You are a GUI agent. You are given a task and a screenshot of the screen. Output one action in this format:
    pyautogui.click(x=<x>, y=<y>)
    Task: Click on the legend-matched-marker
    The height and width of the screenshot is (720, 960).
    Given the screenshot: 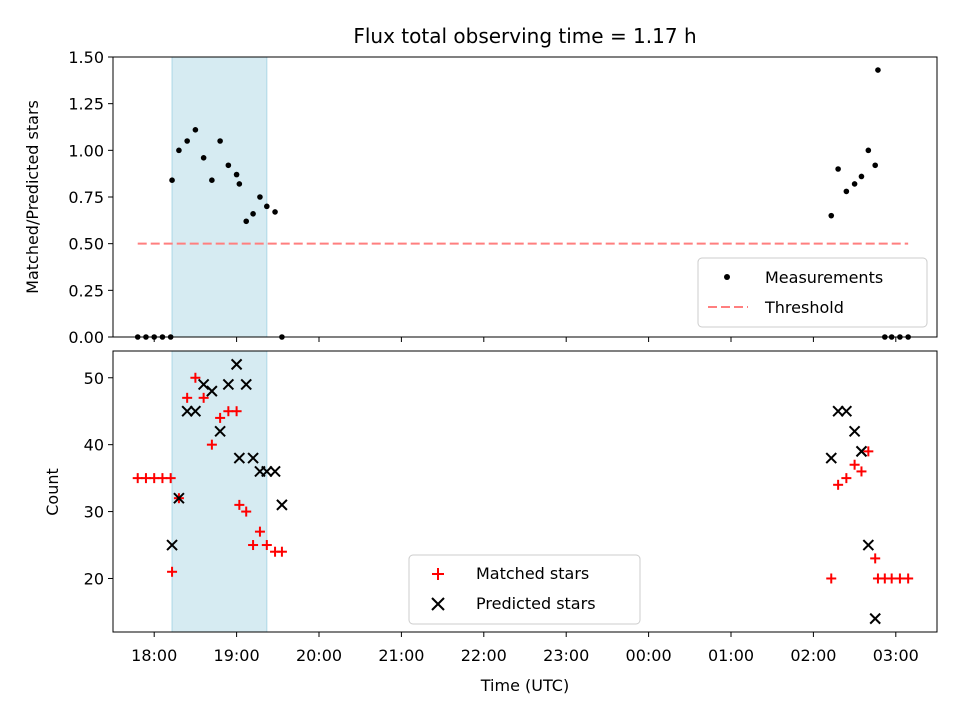 What is the action you would take?
    pyautogui.click(x=438, y=574)
    